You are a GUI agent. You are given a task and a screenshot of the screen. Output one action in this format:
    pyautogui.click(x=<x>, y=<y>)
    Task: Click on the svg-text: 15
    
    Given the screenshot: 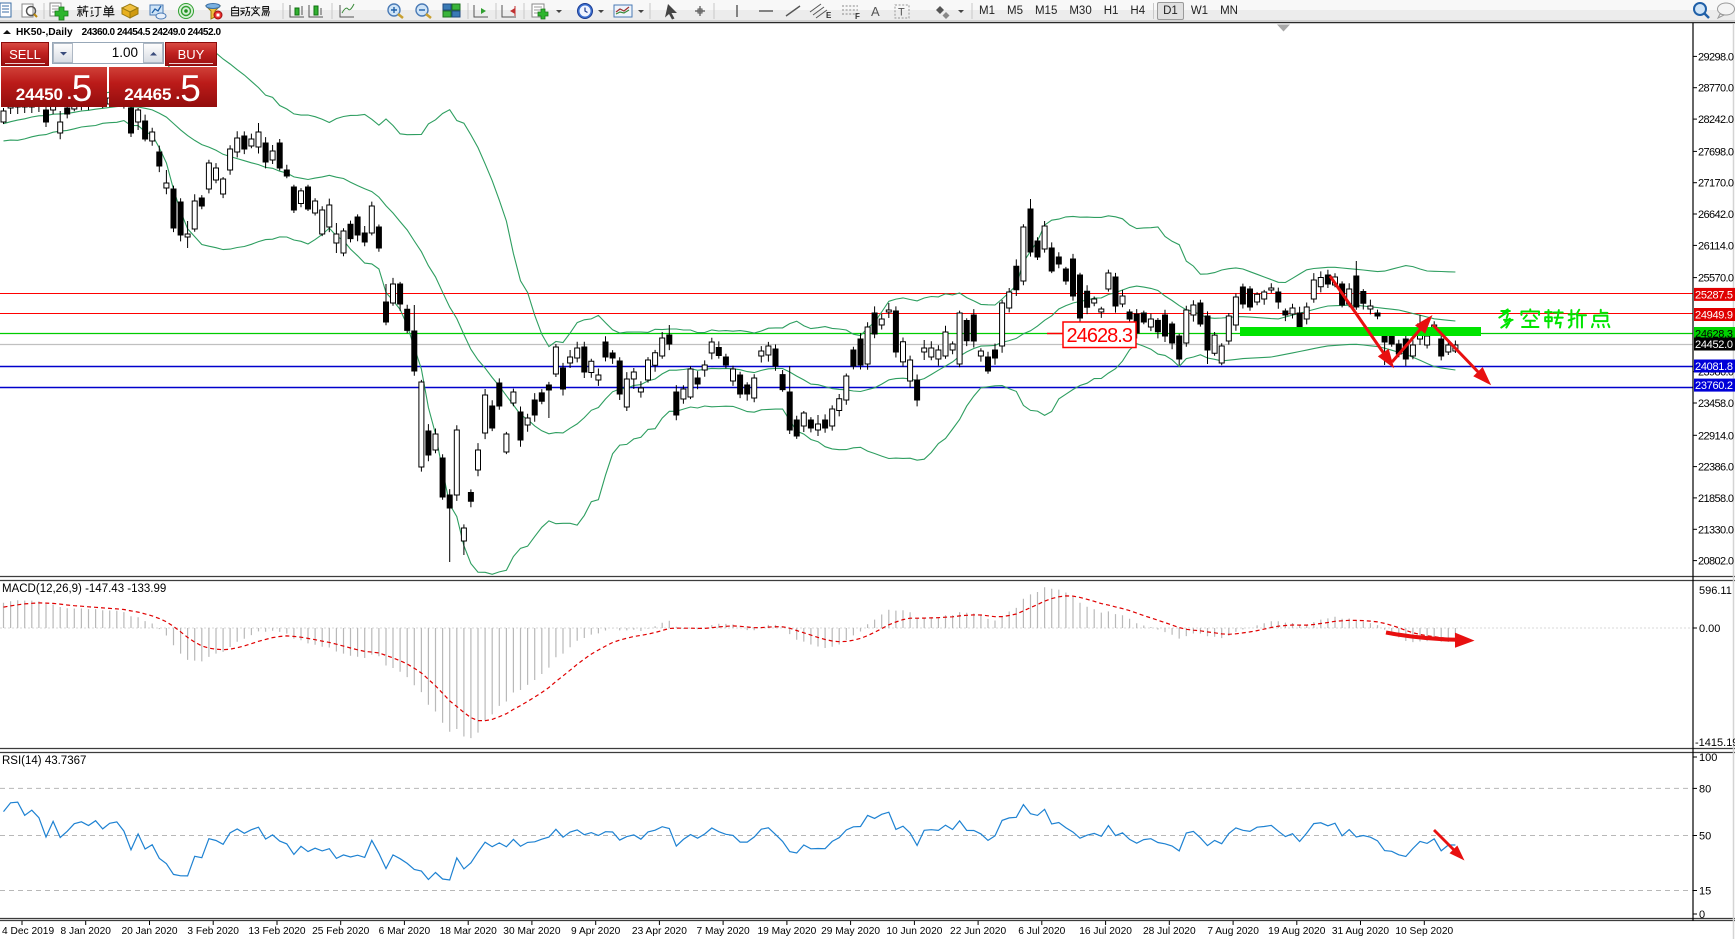 What is the action you would take?
    pyautogui.click(x=1705, y=892)
    